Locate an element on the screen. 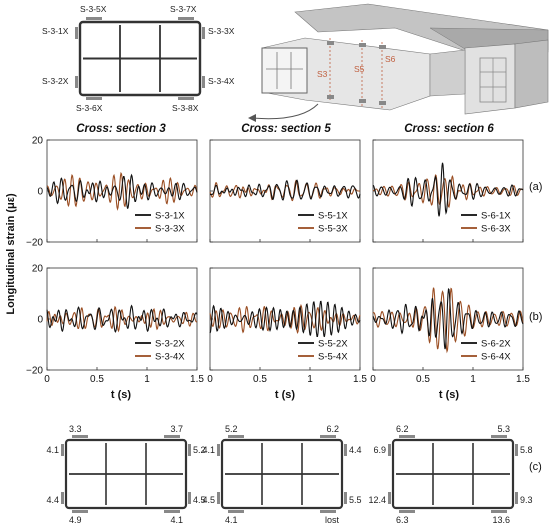  peak-value-right-bottom: 4.5 is located at coordinates (199, 500).